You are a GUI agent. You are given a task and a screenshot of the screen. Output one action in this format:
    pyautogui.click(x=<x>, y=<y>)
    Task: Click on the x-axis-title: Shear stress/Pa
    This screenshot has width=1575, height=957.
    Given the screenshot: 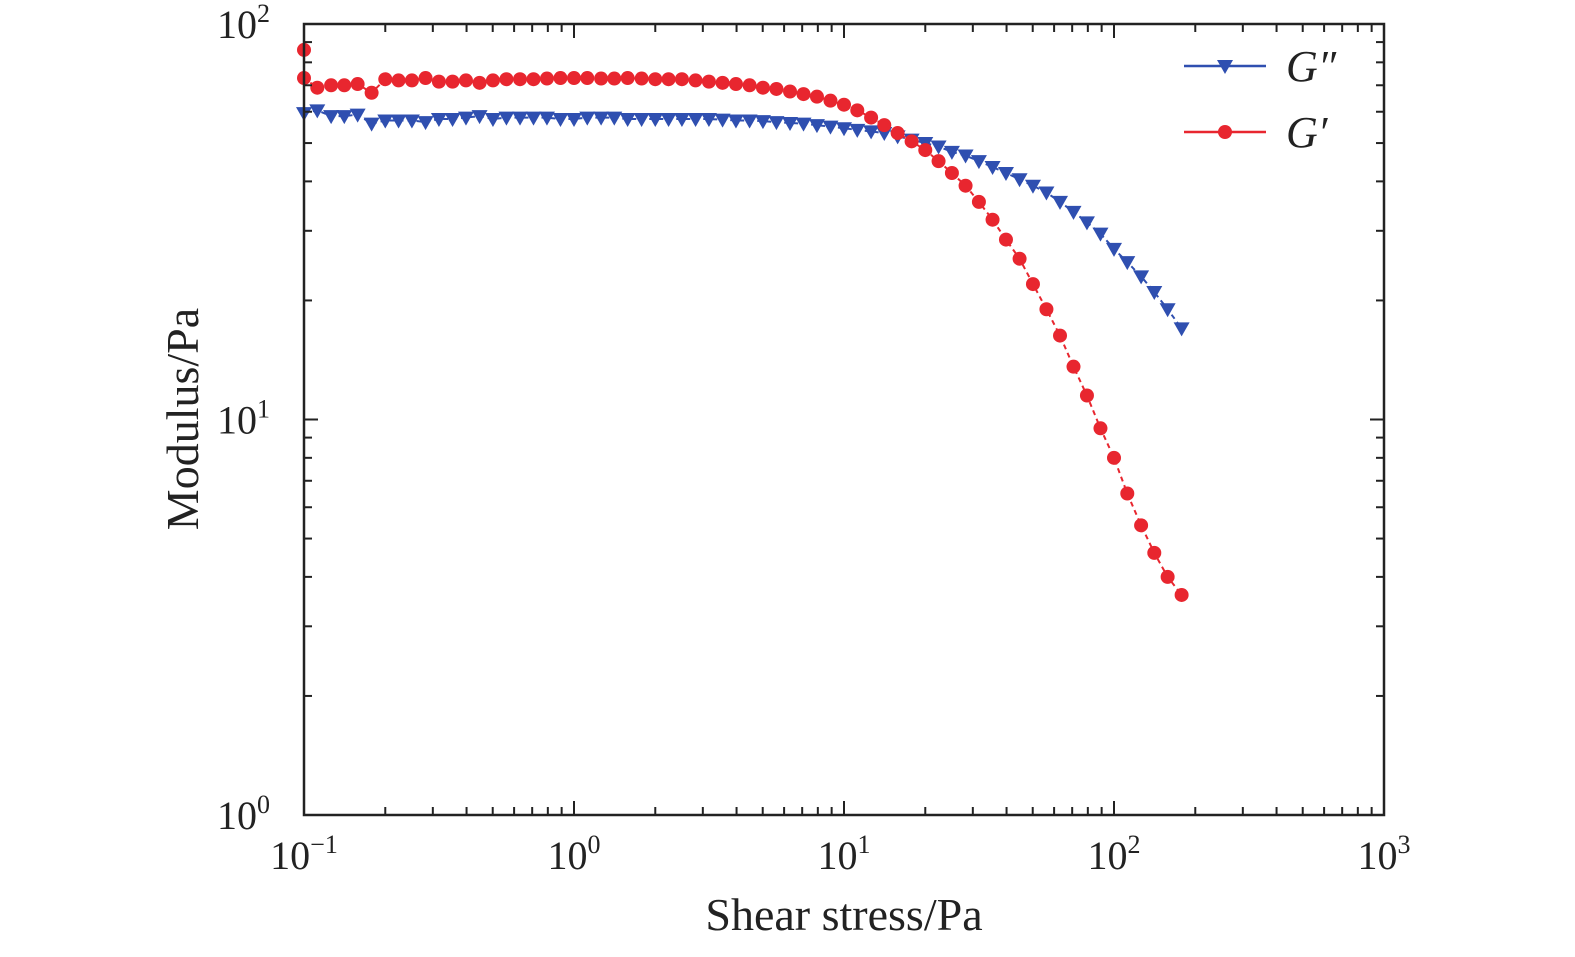 What is the action you would take?
    pyautogui.click(x=843, y=914)
    